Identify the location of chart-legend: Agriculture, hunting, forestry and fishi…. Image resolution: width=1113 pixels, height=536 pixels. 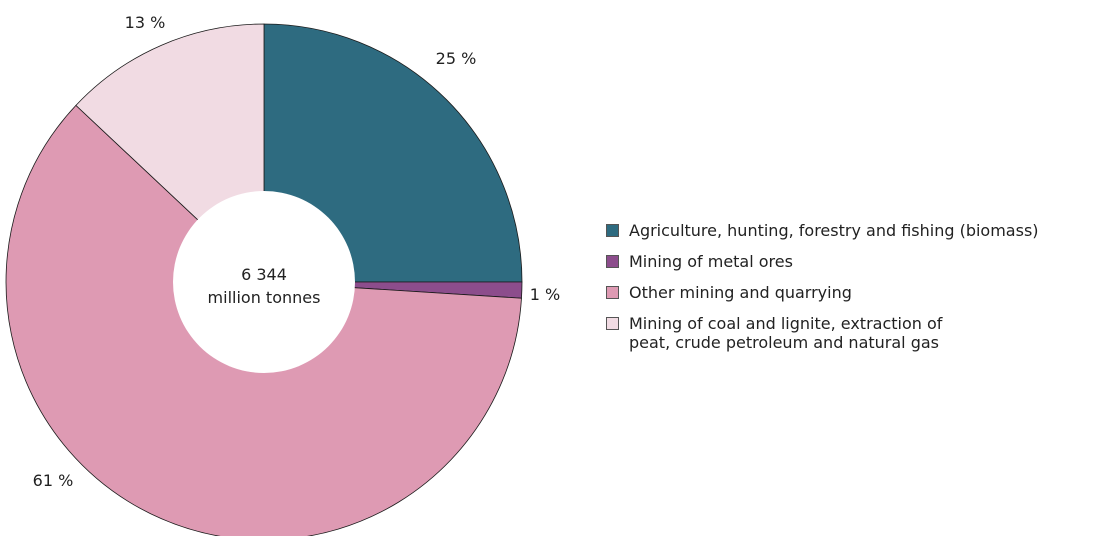
(858, 292).